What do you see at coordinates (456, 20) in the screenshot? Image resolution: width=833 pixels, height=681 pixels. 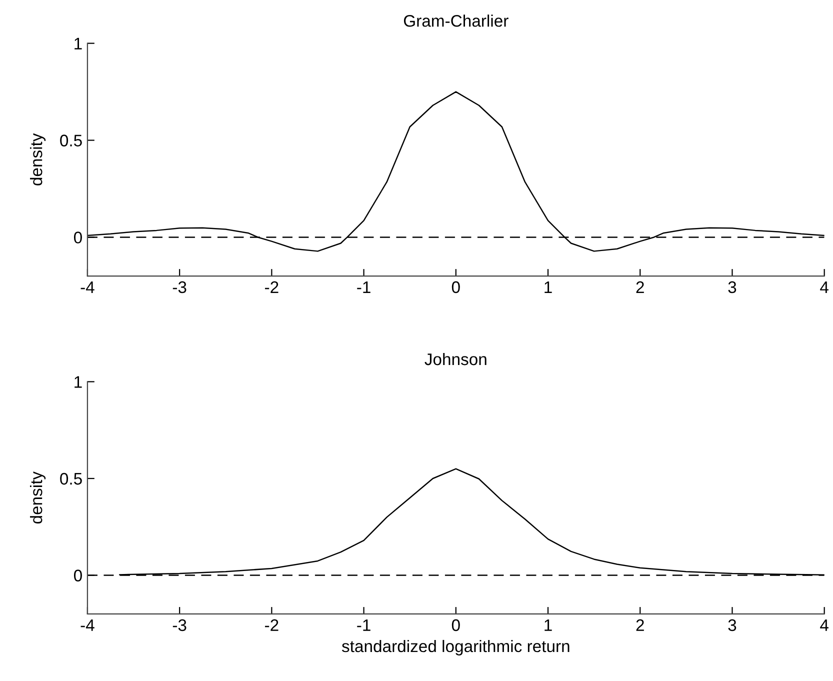 I see `chart-title: Gram-Charlier` at bounding box center [456, 20].